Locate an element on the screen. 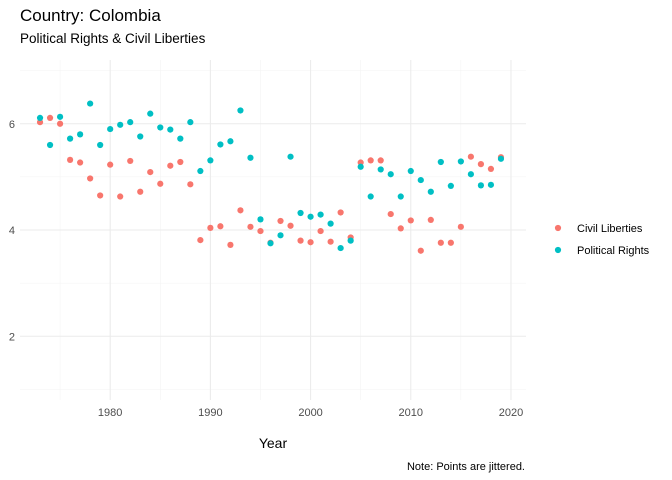 The width and height of the screenshot is (672, 480). chart-title: Country: Colombia is located at coordinates (90, 15).